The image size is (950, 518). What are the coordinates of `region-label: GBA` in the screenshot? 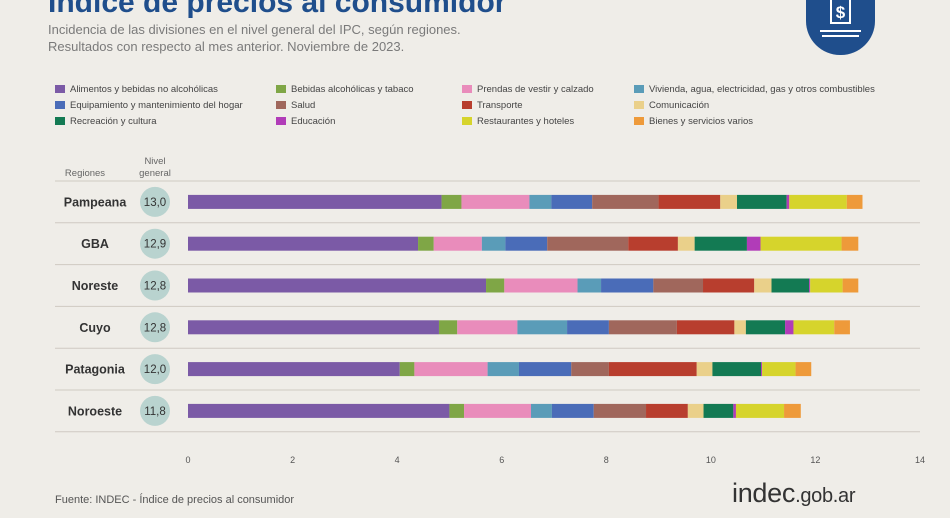 It's located at (95, 244).